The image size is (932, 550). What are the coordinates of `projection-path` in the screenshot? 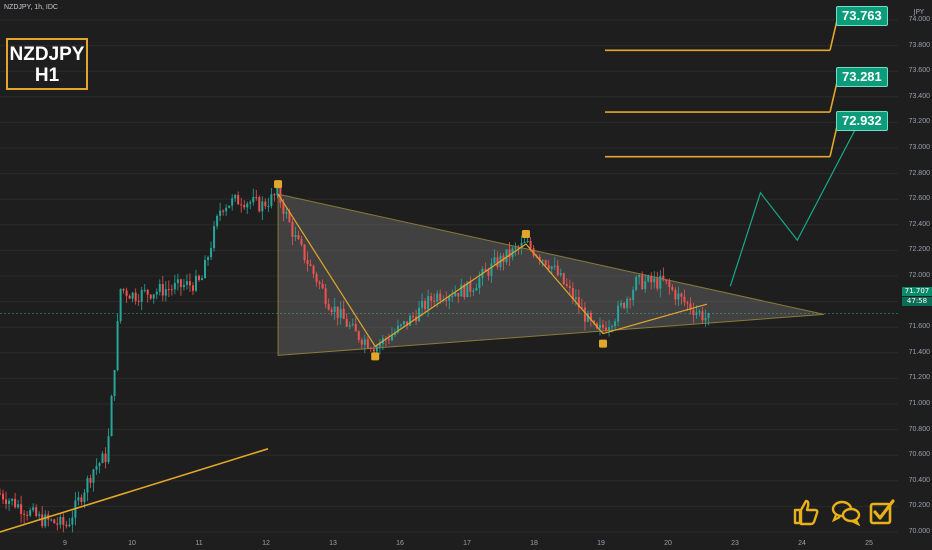 It's located at (797, 199).